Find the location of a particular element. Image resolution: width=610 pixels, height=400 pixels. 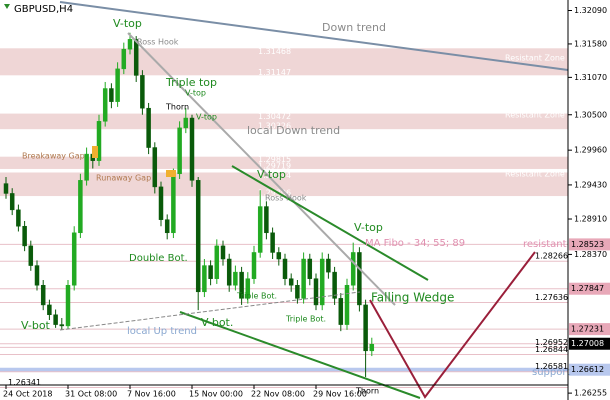

annotation: support is located at coordinates (551, 372).